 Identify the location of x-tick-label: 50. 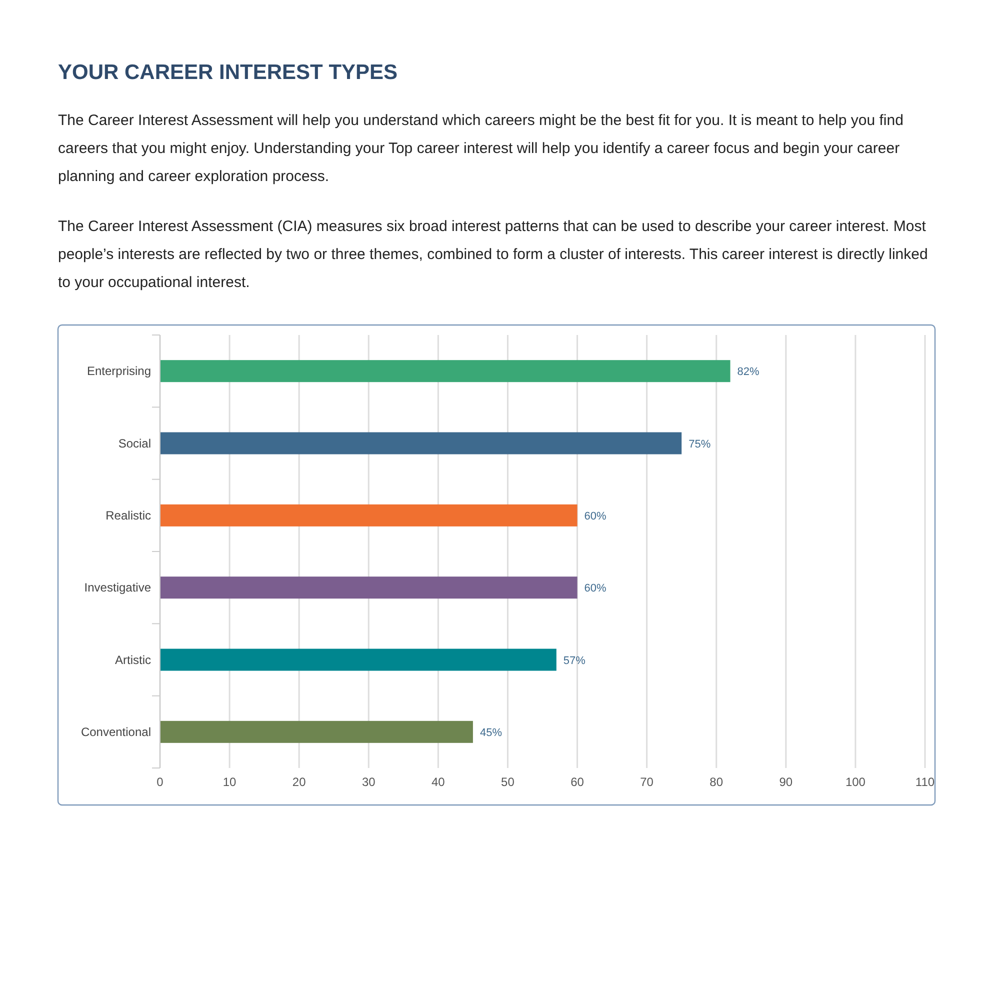
(508, 782).